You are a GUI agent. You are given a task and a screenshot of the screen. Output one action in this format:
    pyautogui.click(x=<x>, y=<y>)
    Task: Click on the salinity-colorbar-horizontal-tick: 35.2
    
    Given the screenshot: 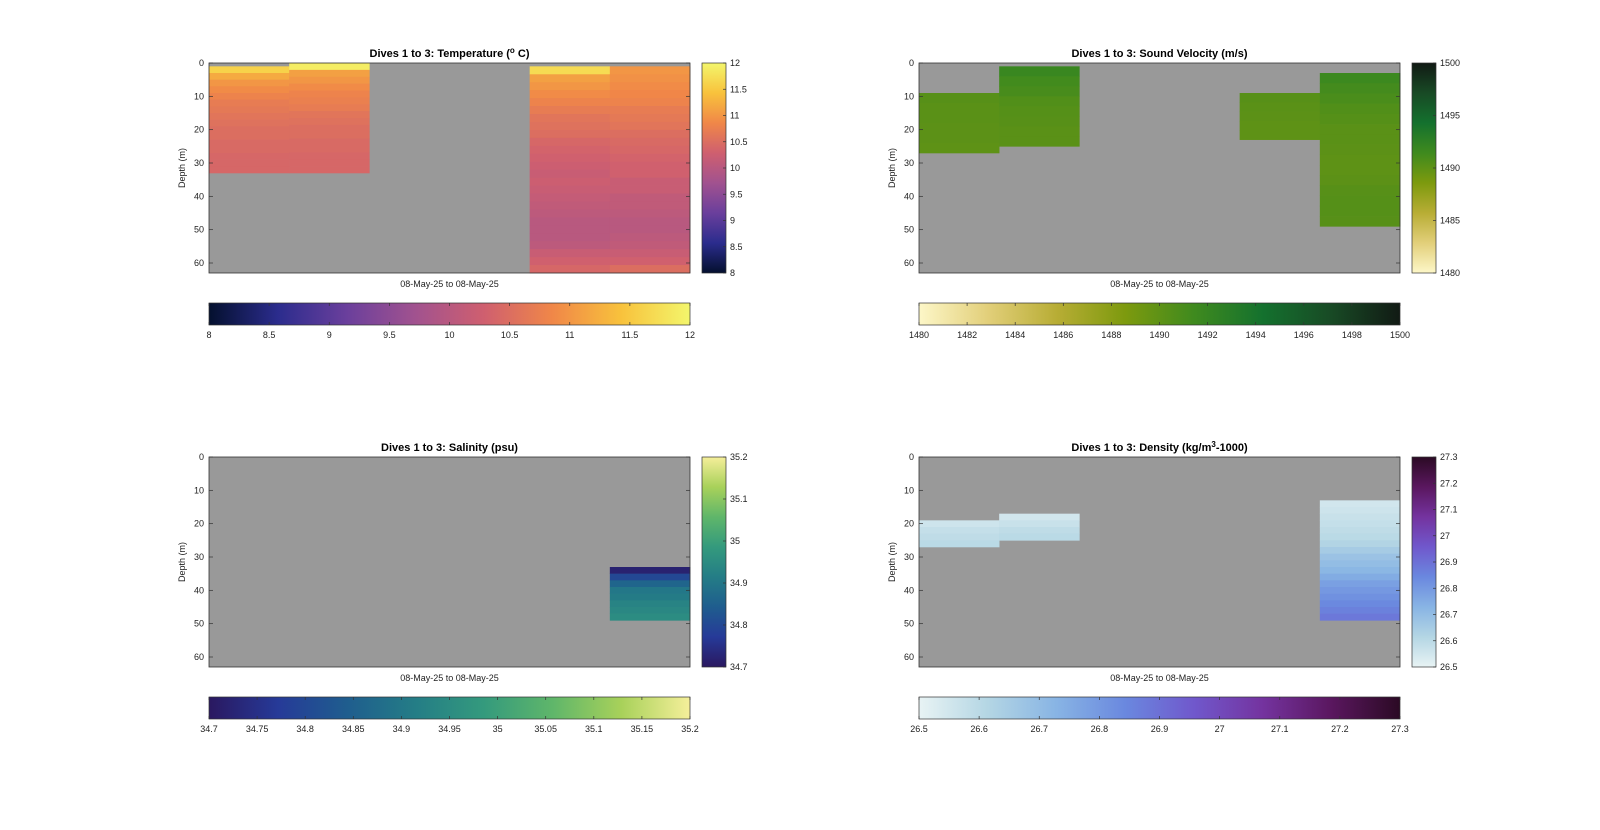 What is the action you would take?
    pyautogui.click(x=690, y=729)
    